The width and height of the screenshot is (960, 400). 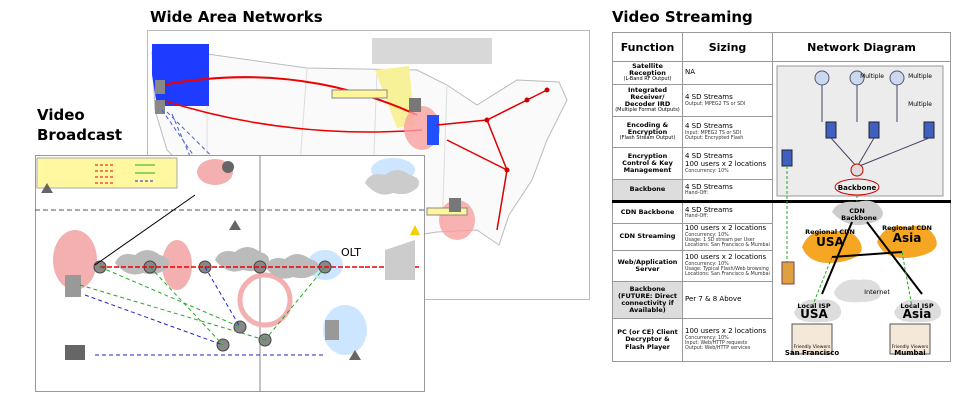 I want to click on sizing-cell: Per 7 & 8 Above, so click(x=727, y=300).